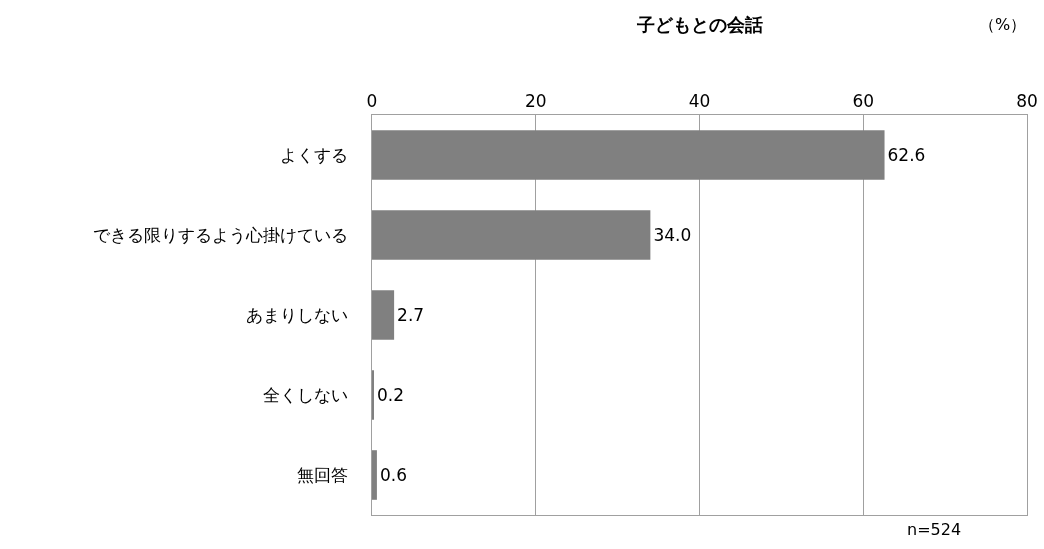 The width and height of the screenshot is (1044, 549). What do you see at coordinates (699, 101) in the screenshot?
I see `x-tick-label: 40` at bounding box center [699, 101].